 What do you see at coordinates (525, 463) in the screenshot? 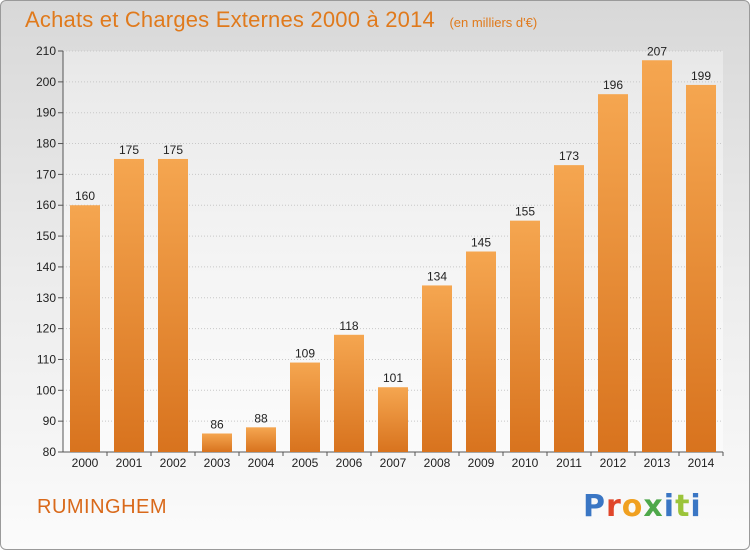
I see `x-tick-label: 2010` at bounding box center [525, 463].